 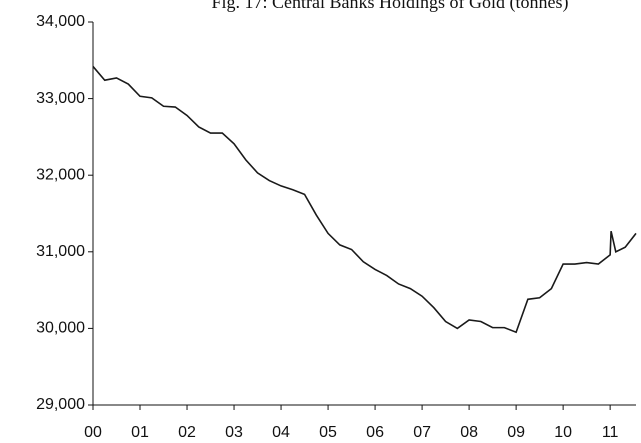 I want to click on x-tick-label: 05, so click(x=328, y=432).